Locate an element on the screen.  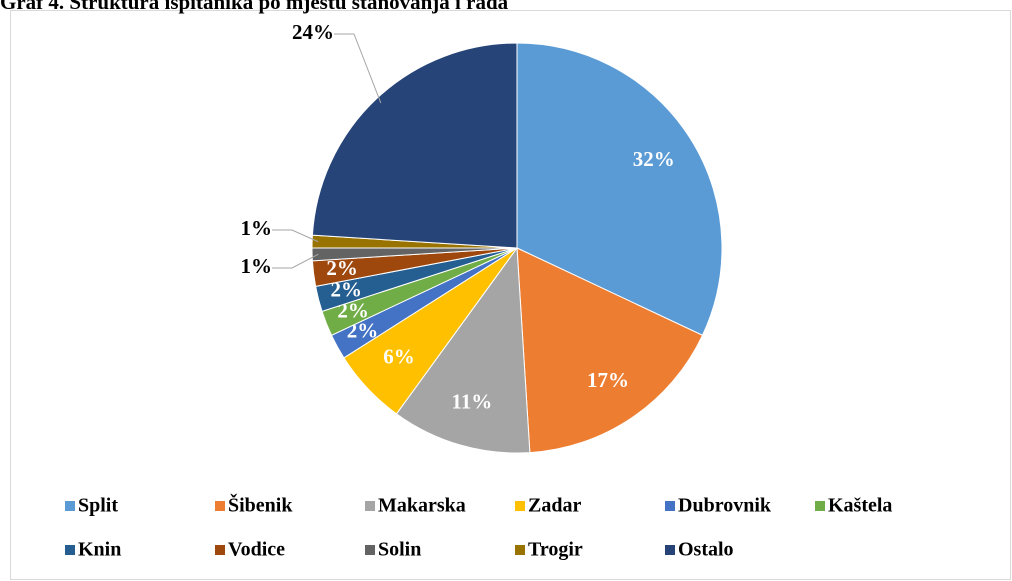
legend-label: Split is located at coordinates (98, 506).